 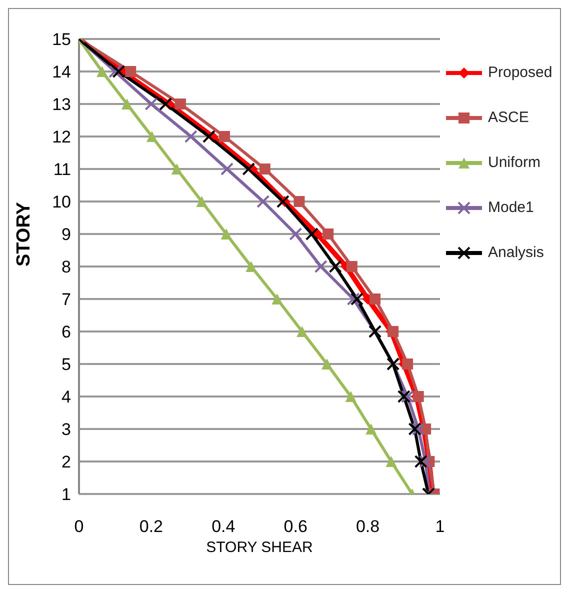 What do you see at coordinates (24, 234) in the screenshot?
I see `y-axis-title: STORY` at bounding box center [24, 234].